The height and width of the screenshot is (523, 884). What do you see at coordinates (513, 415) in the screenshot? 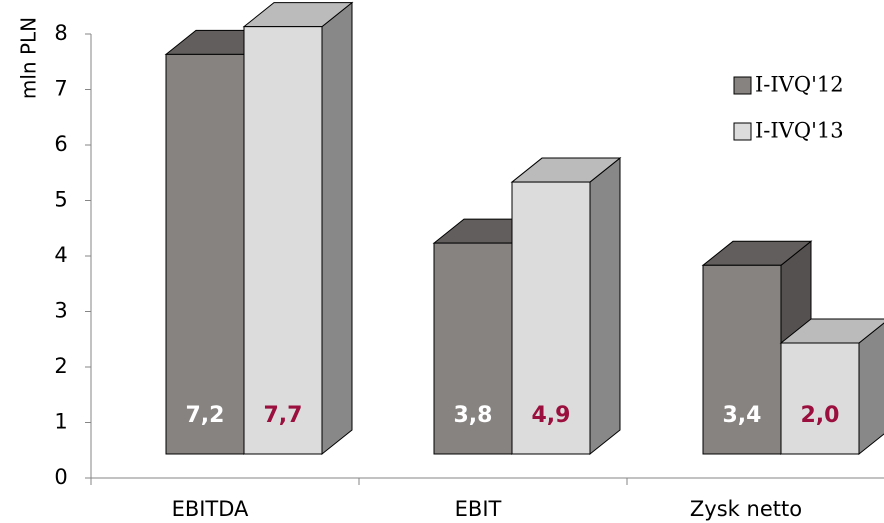
I see `data-labels: 7,2 7,7 3,8 4,9 3,4 2,0` at bounding box center [513, 415].